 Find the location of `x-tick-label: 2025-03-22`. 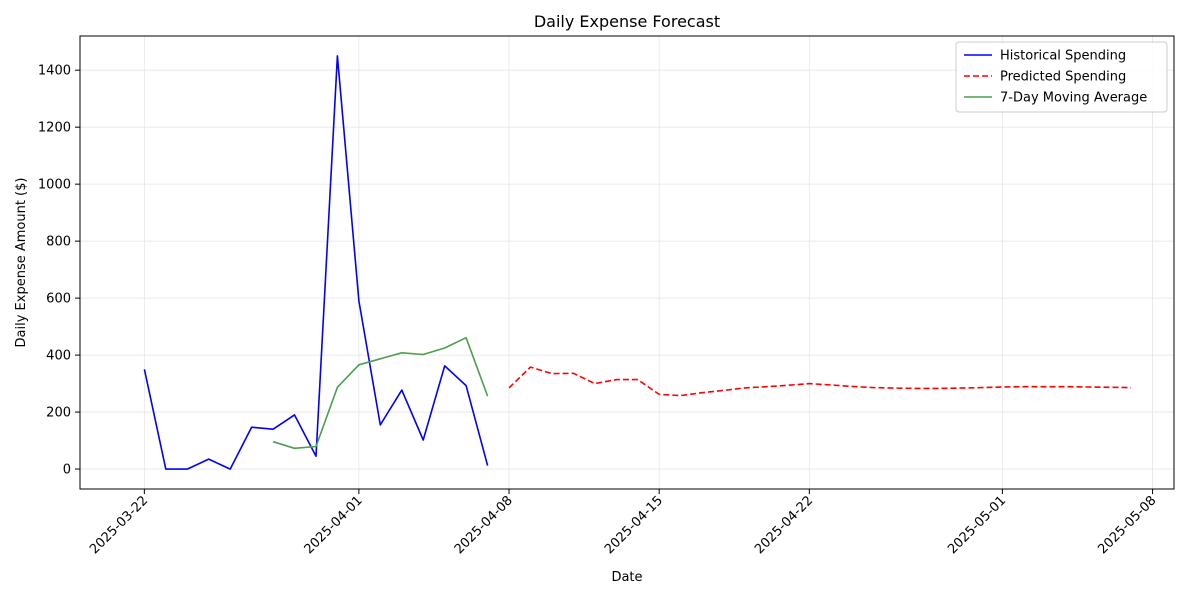

x-tick-label: 2025-03-22 is located at coordinates (119, 525).